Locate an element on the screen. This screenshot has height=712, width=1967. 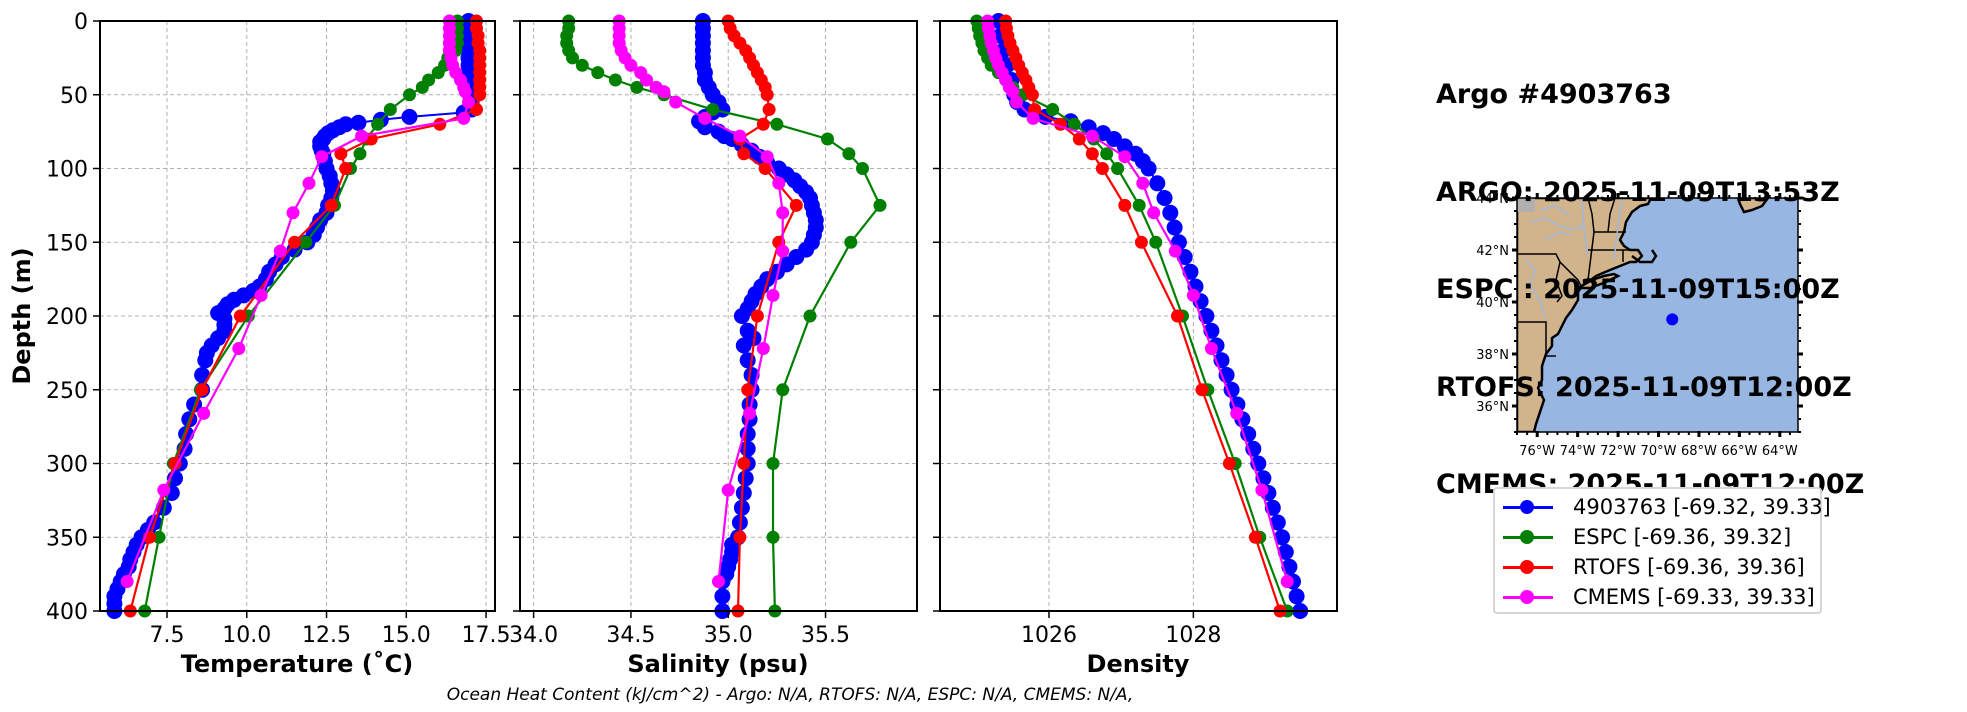
legend-swatch-argo is located at coordinates (1528, 507).